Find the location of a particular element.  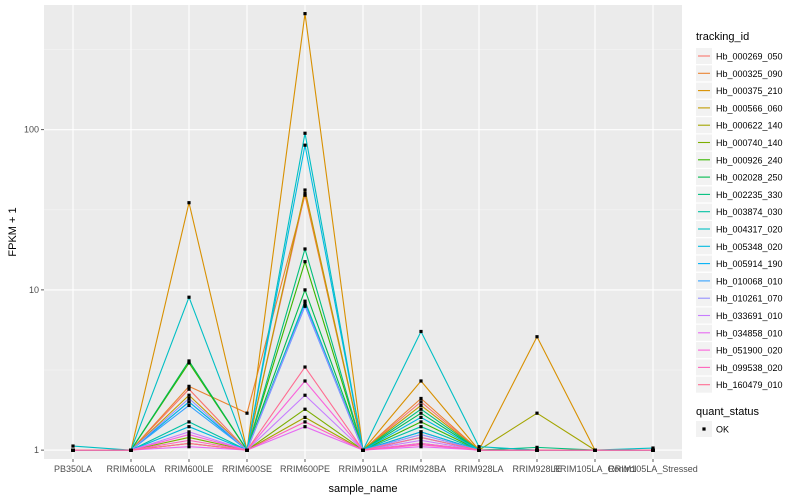

legend-label: Hb_002028_250 is located at coordinates (749, 178).